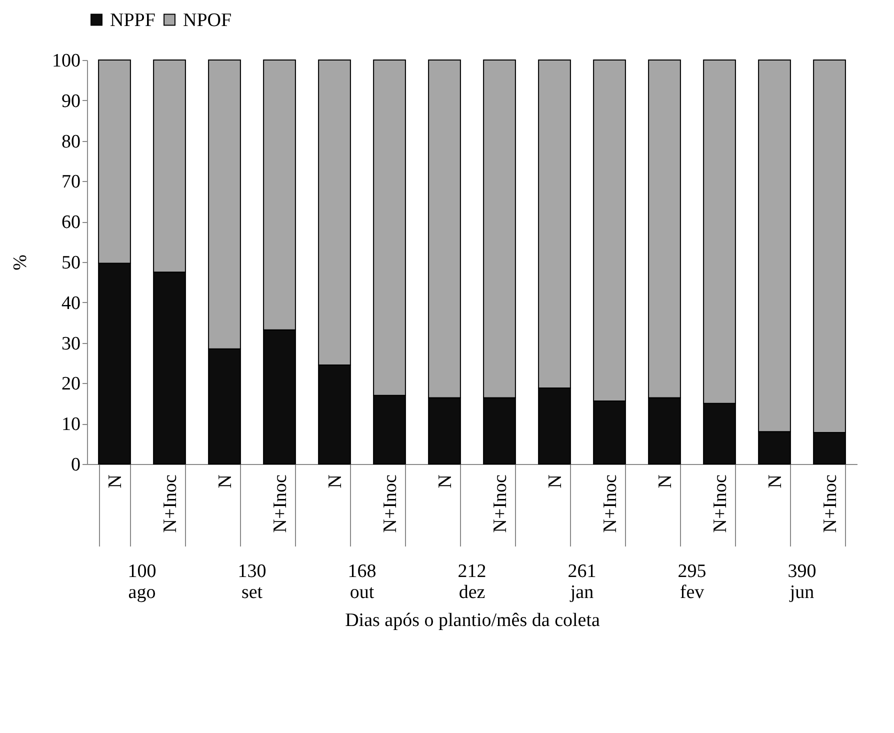  I want to click on y-tick-label: 20, so click(71, 384).